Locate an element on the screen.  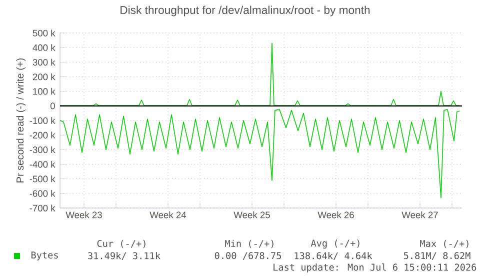
y-tick-label: 300 k is located at coordinates (44, 62).